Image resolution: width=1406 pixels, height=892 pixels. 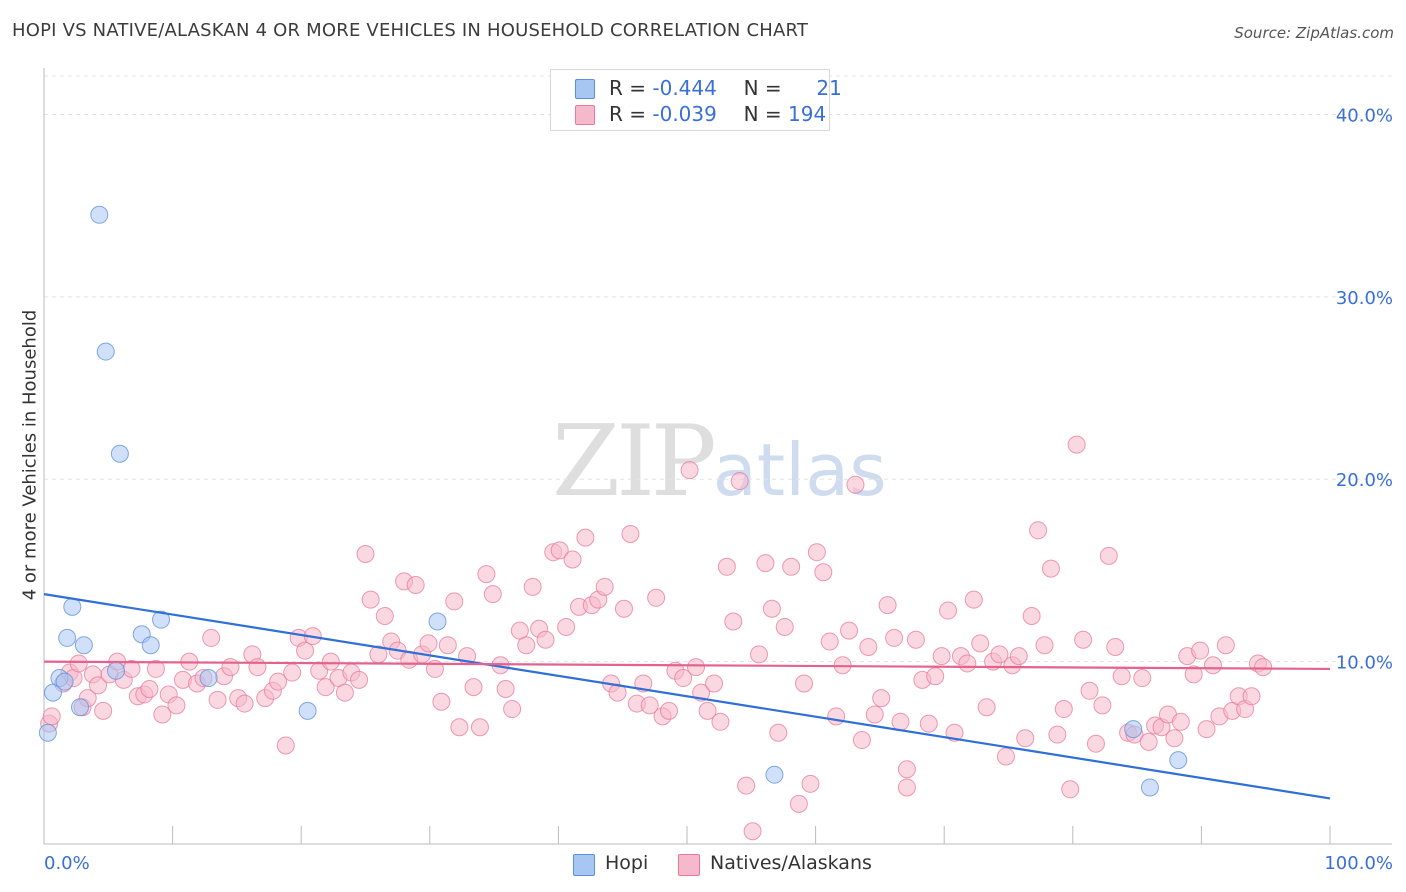 I want to click on bottom-natives-swatch, so click(x=689, y=865).